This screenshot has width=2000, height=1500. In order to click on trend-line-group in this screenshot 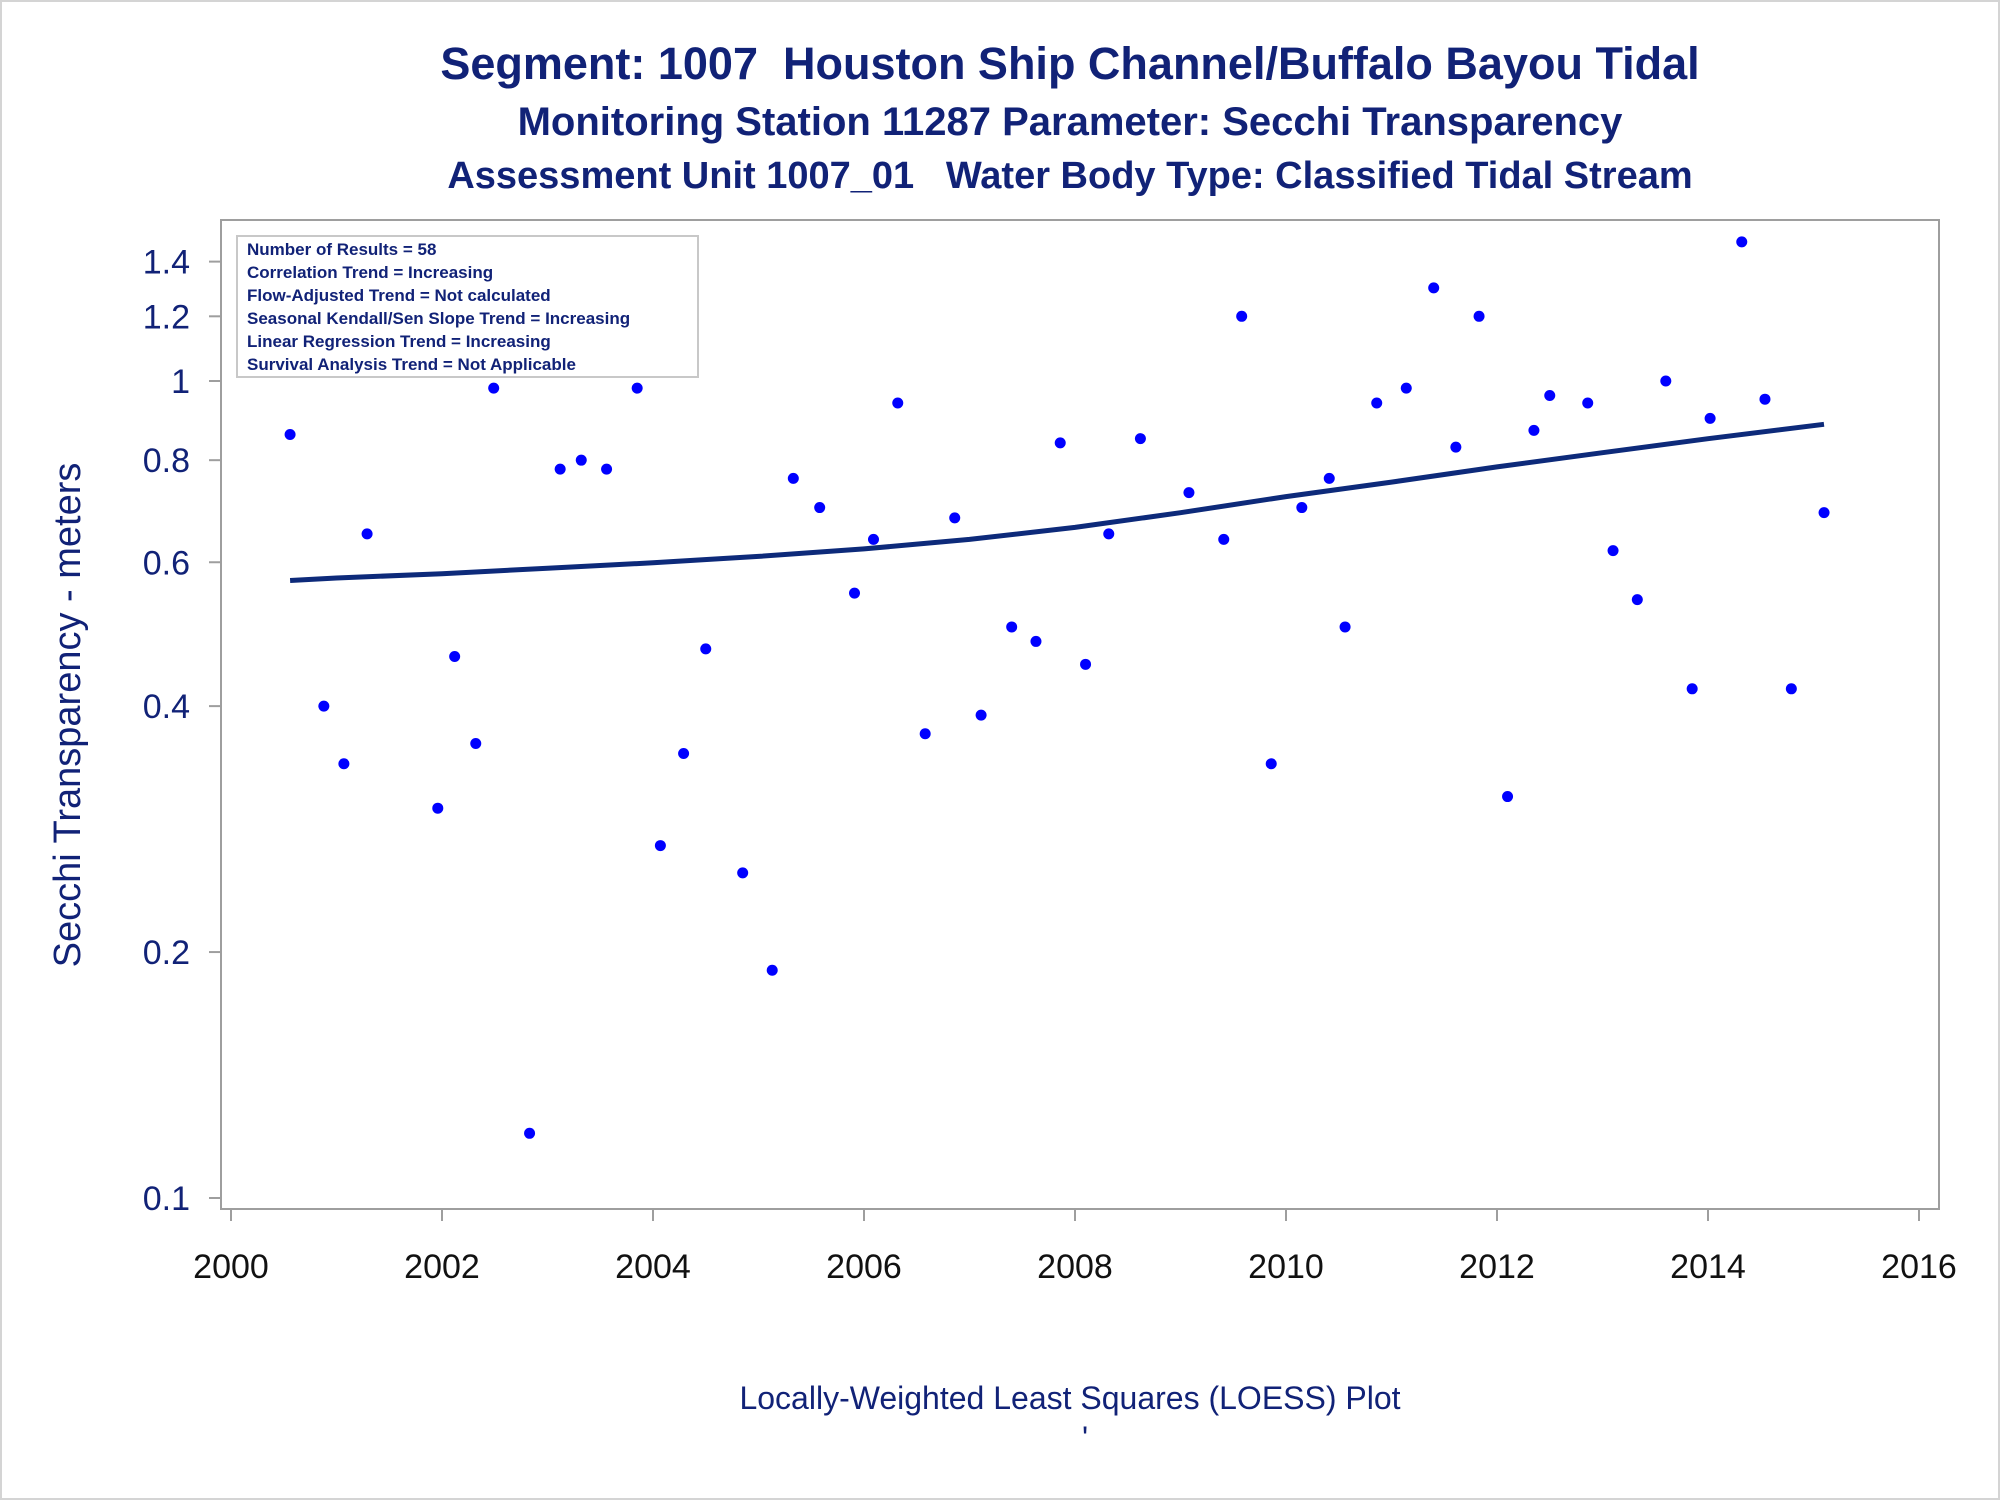, I will do `click(1057, 502)`.